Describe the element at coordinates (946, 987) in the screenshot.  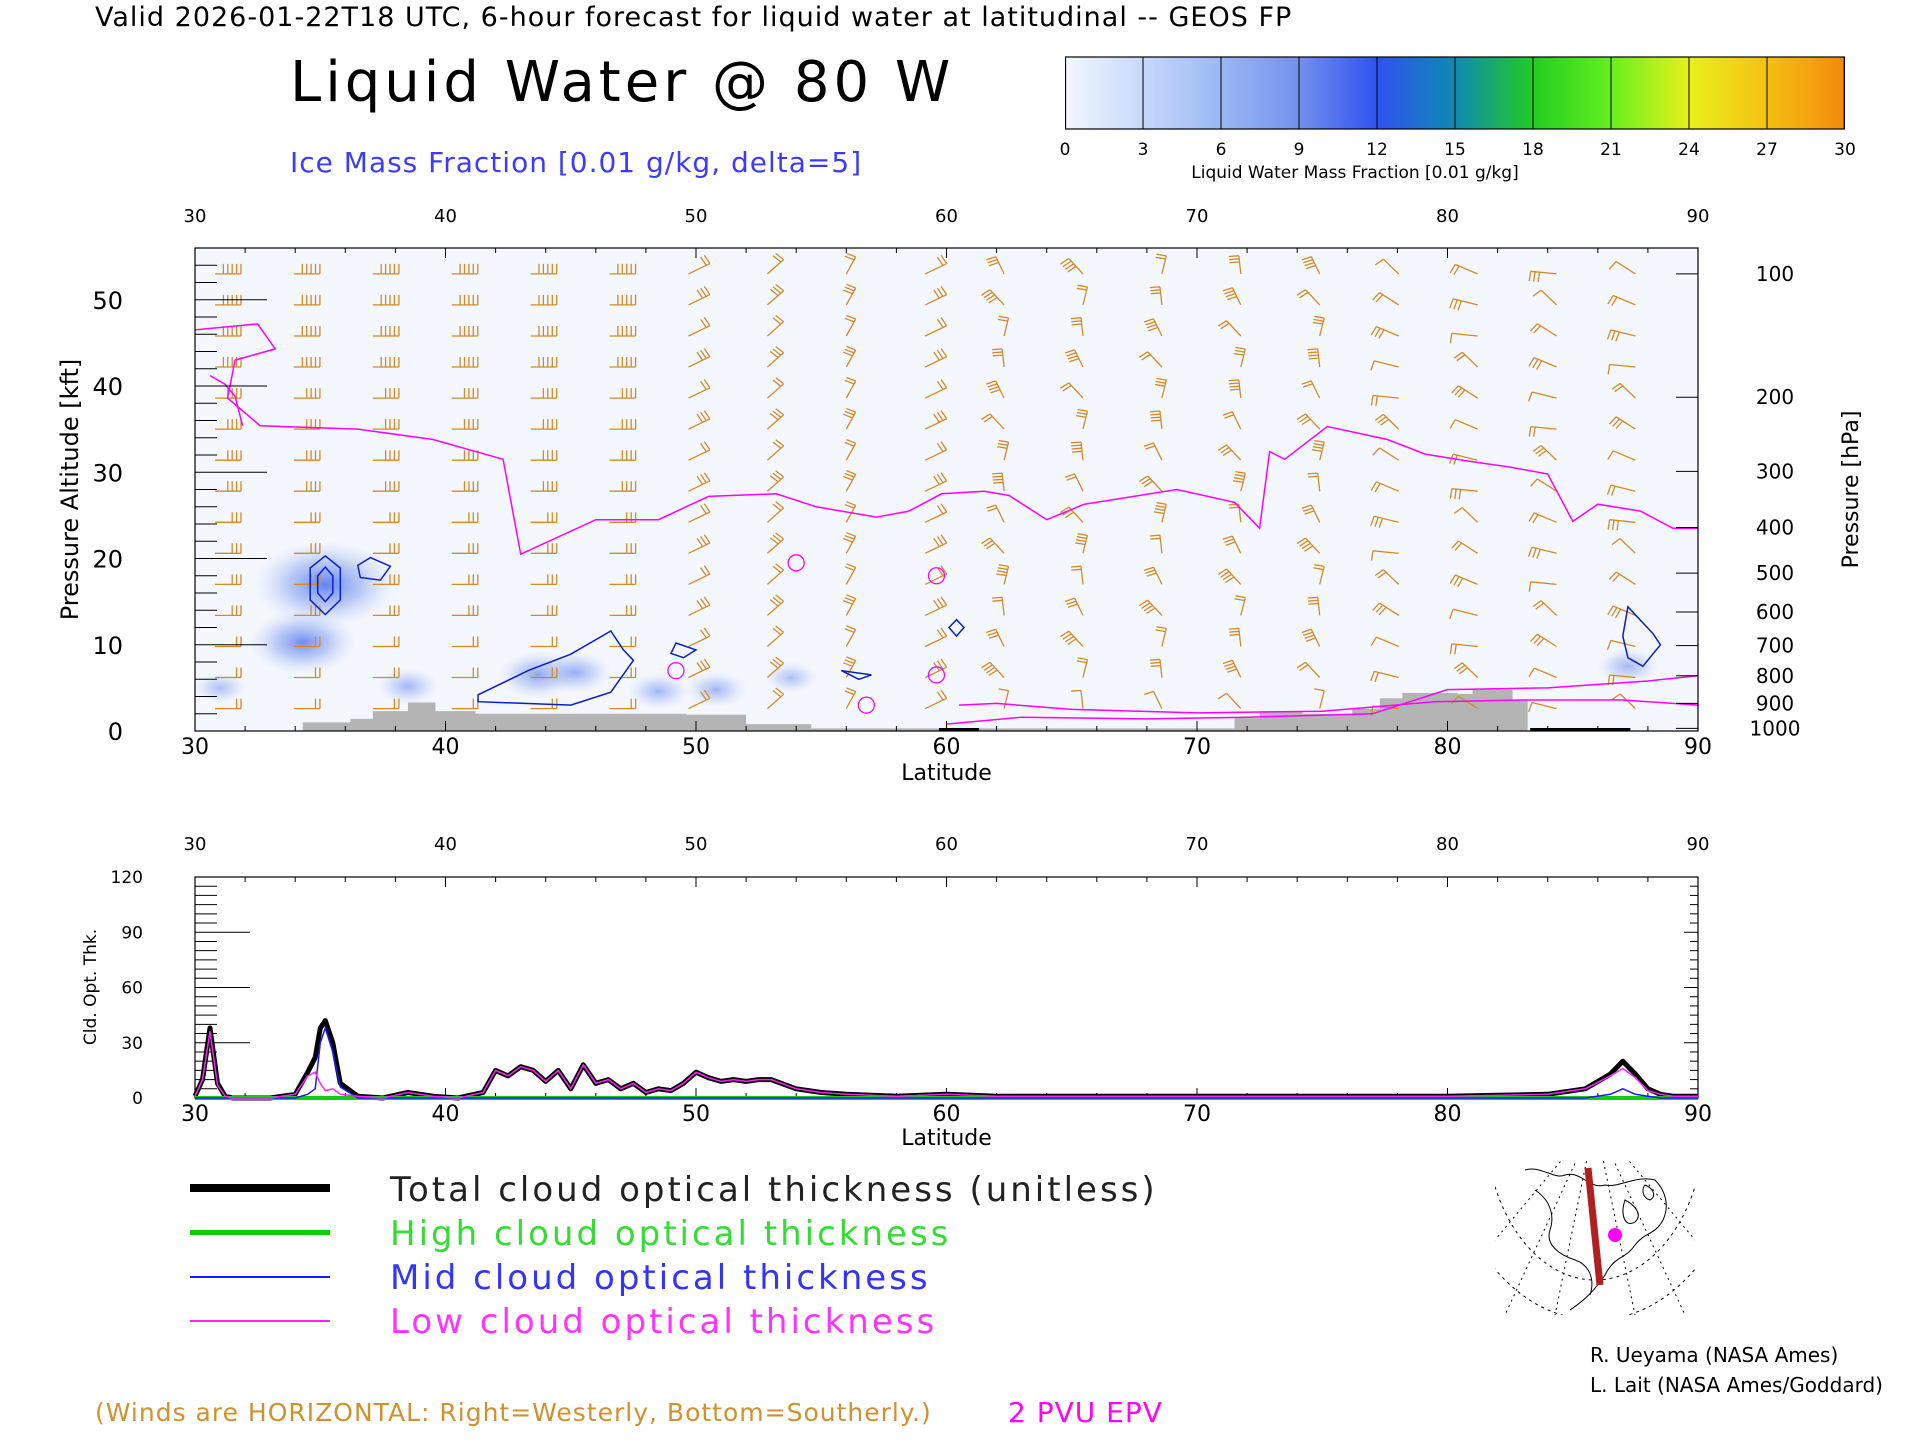
I see `cot-plot-frame` at that location.